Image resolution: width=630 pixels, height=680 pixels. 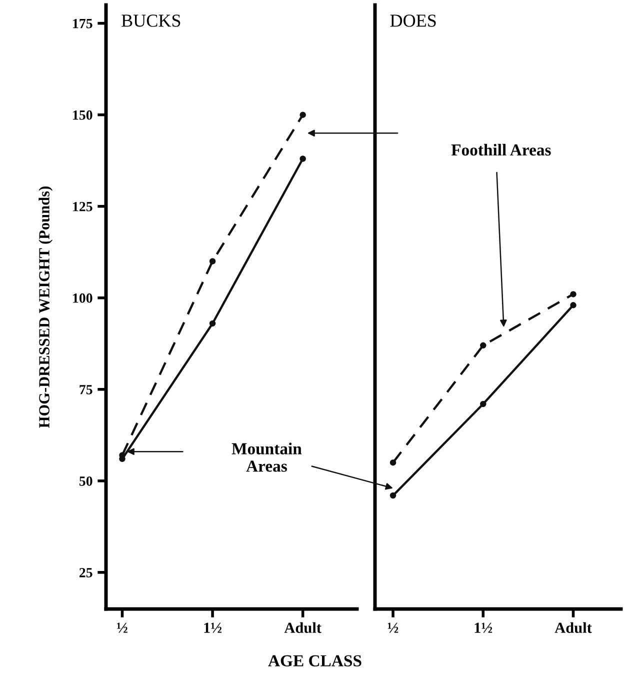 What do you see at coordinates (86, 573) in the screenshot?
I see `y-tick-label: 25` at bounding box center [86, 573].